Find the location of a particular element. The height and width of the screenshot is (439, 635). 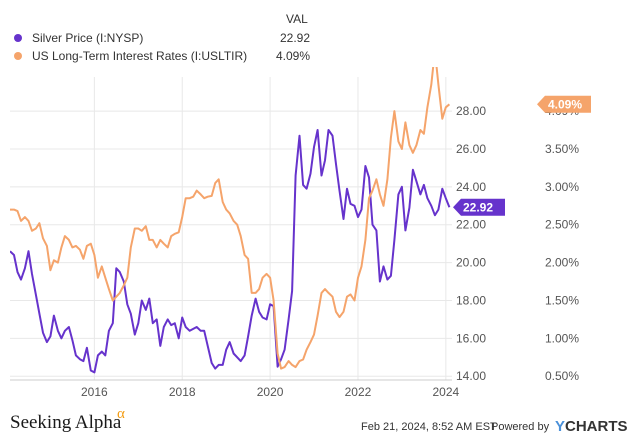

legend-value-silver: 22.92 is located at coordinates (295, 38).